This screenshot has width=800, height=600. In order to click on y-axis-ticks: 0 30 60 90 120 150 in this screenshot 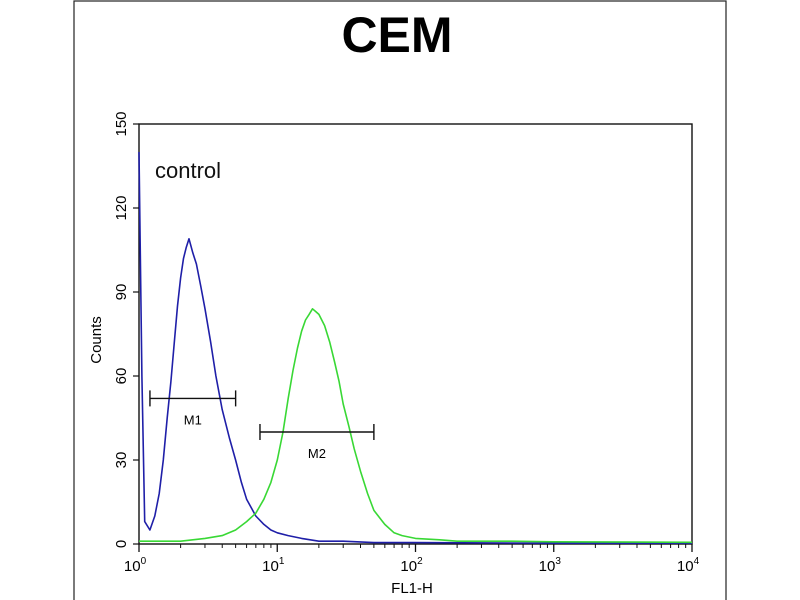, I will do `click(126, 329)`.